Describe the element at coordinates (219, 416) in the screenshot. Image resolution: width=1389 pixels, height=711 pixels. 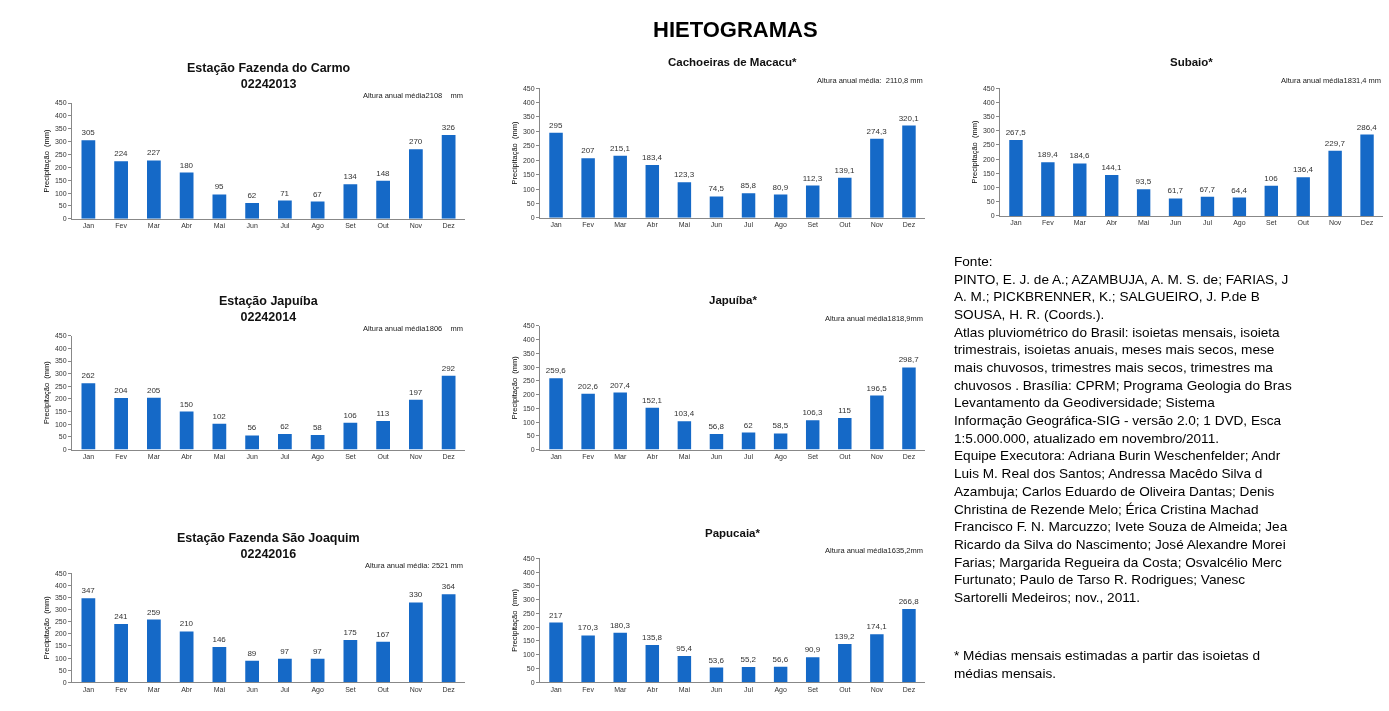
I see `data-label: 102` at that location.